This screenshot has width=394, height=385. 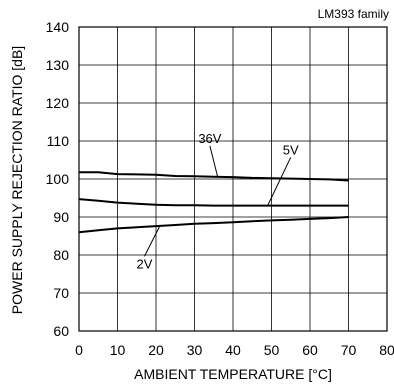 I want to click on x-tick-label: 20, so click(x=156, y=350).